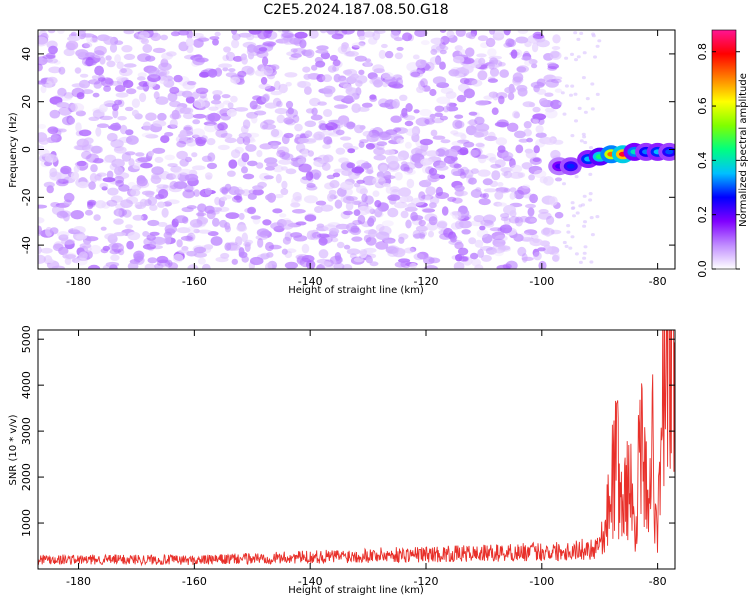  I want to click on snr-x-tick-label: -160, so click(194, 581).